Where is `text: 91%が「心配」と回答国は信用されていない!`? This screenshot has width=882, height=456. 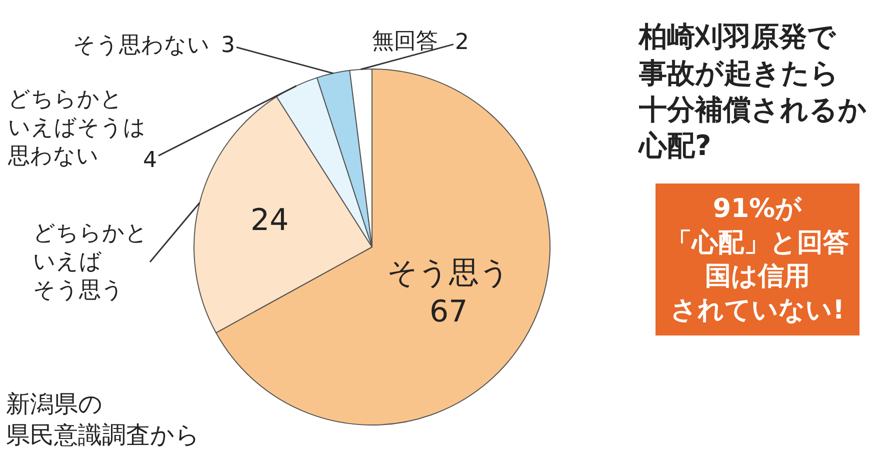 text: 91%が「心配」と回答国は信用されていない! is located at coordinates (757, 260).